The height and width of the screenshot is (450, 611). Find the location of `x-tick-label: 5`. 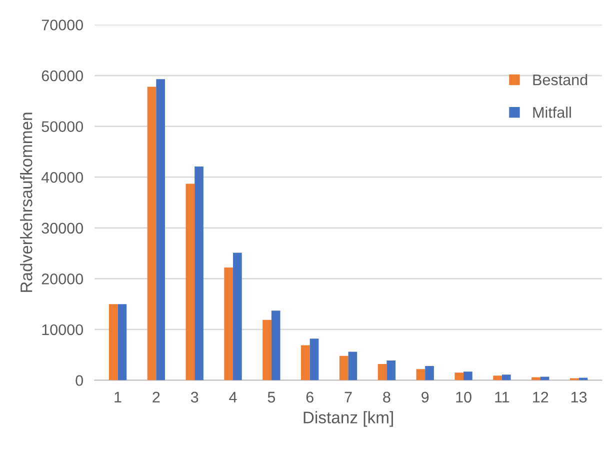

x-tick-label: 5 is located at coordinates (272, 397).